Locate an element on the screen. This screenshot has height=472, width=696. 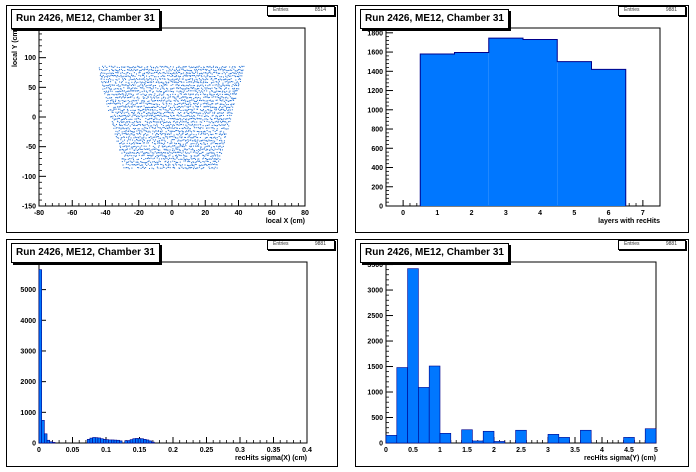
y-tick-label: 0 is located at coordinates (381, 207).